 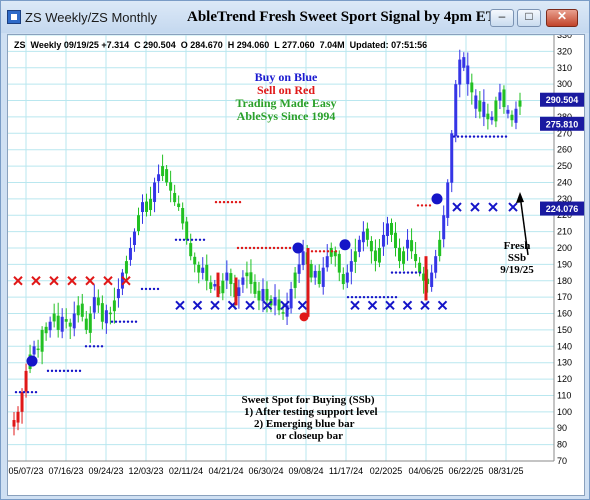 I want to click on sell-dot, so click(x=304, y=317).